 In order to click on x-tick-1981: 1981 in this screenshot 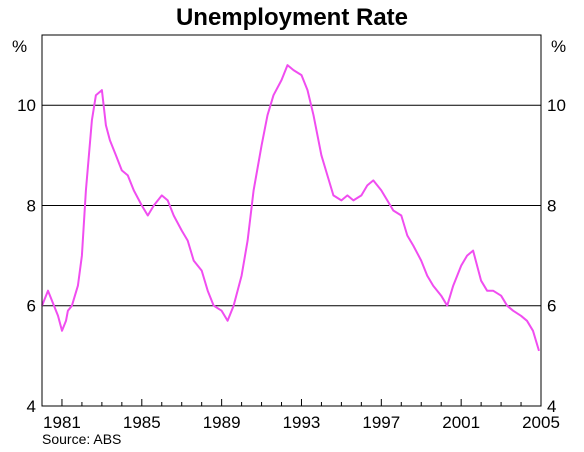, I will do `click(62, 422)`.